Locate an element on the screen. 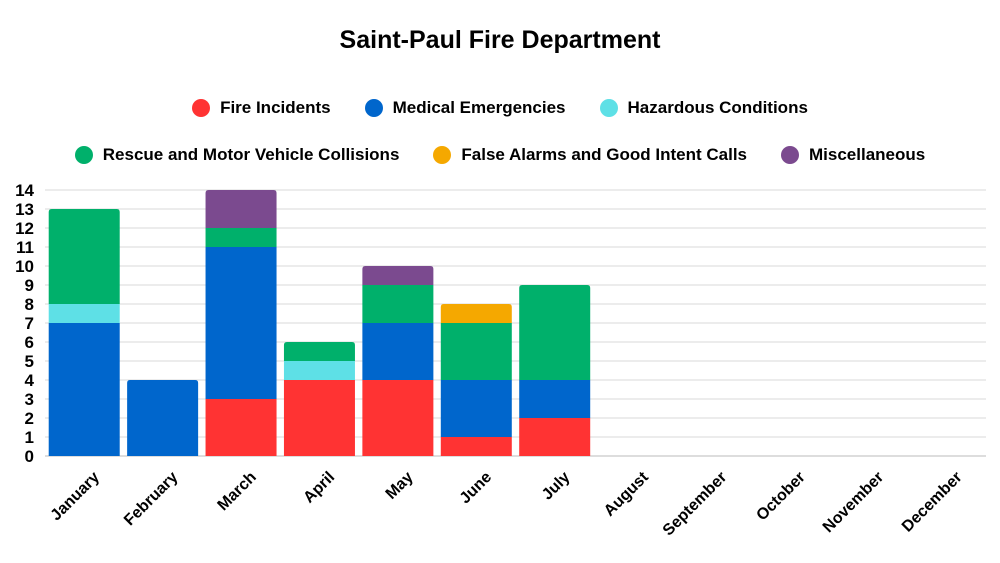 The image size is (1000, 563). y-tick-label: 14 is located at coordinates (24, 190).